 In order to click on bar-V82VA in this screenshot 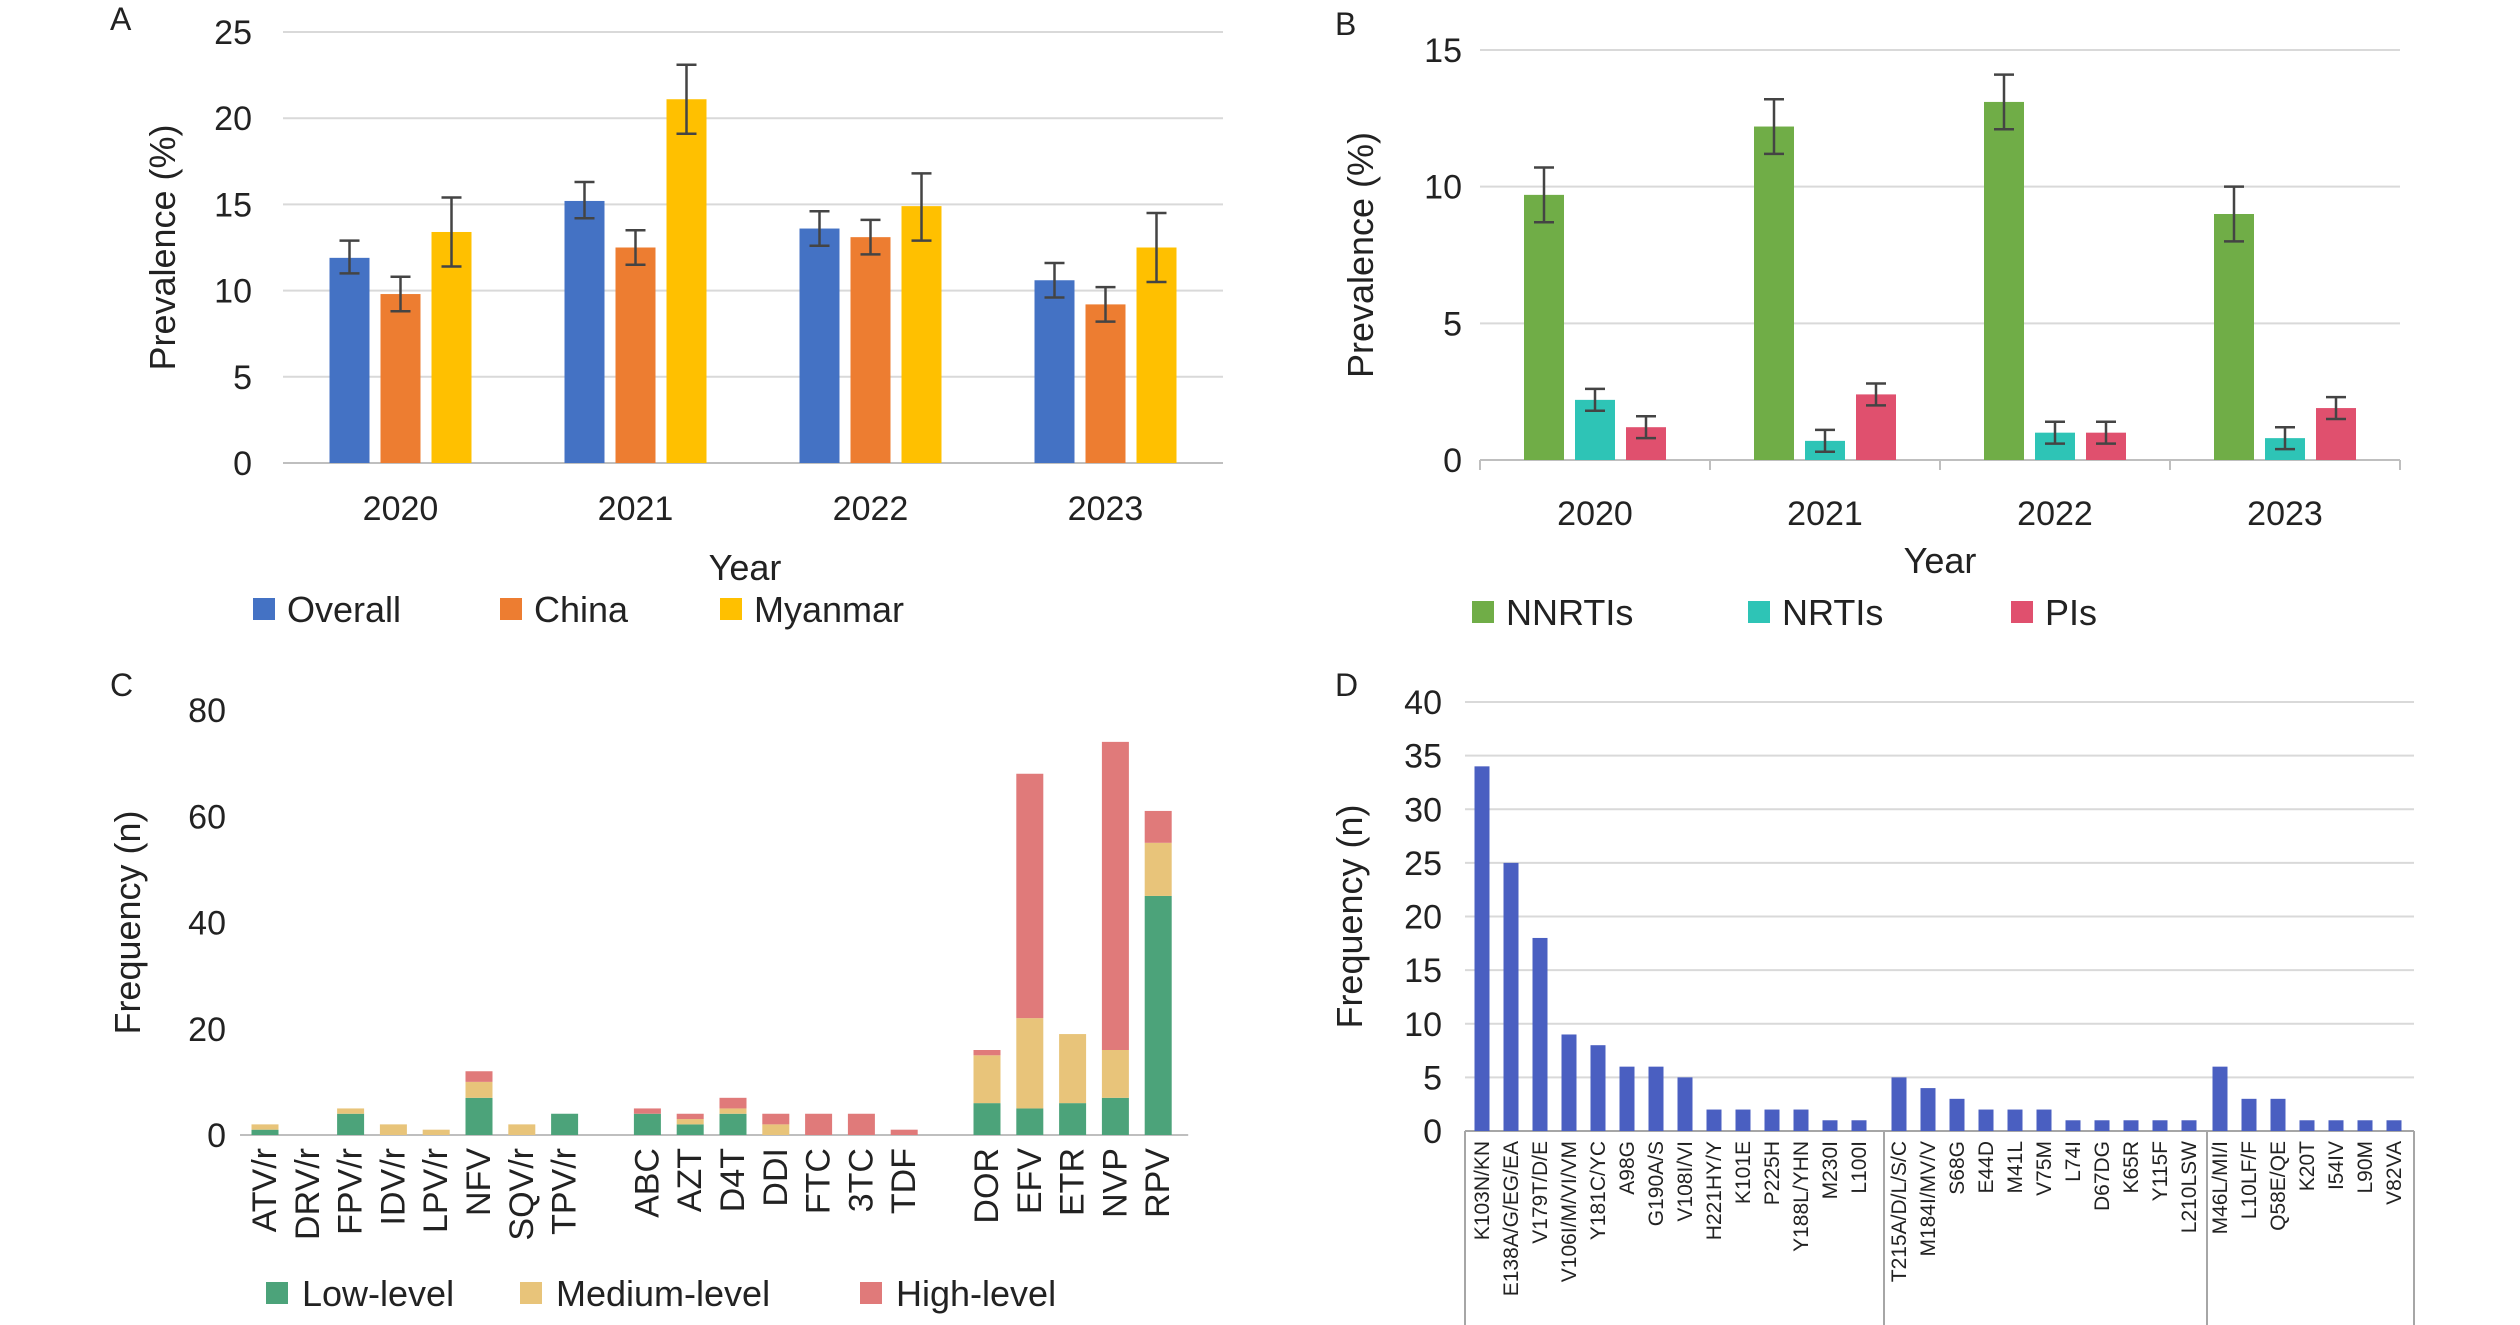, I will do `click(2394, 1125)`.